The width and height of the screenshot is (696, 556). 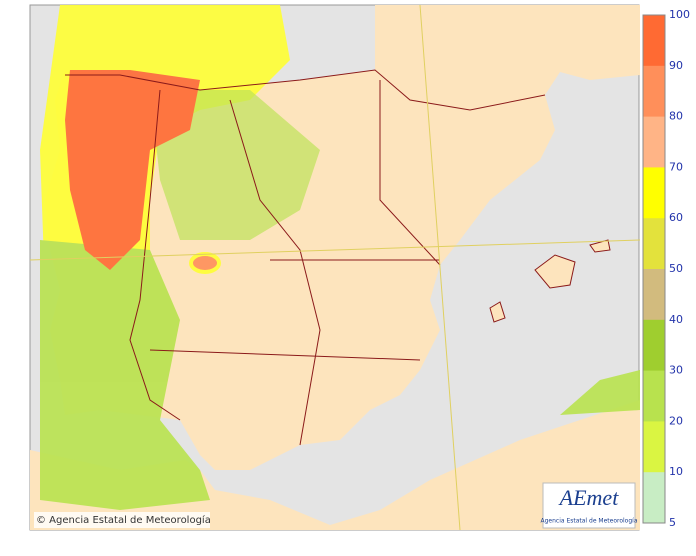 What do you see at coordinates (676, 420) in the screenshot?
I see `legend-label: 20` at bounding box center [676, 420].